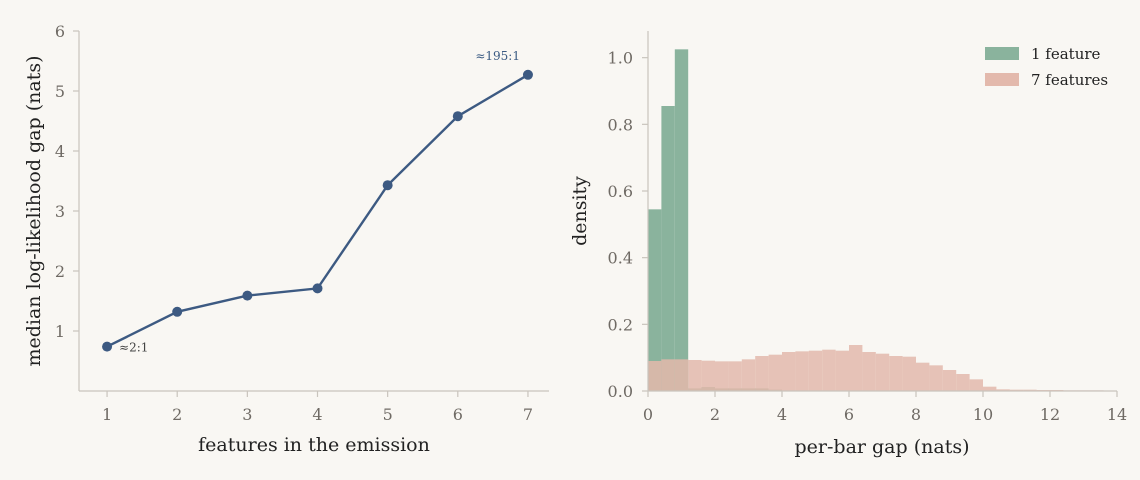 This screenshot has height=480, width=1140. I want to click on left-y-tick-label: 3, so click(60, 211).